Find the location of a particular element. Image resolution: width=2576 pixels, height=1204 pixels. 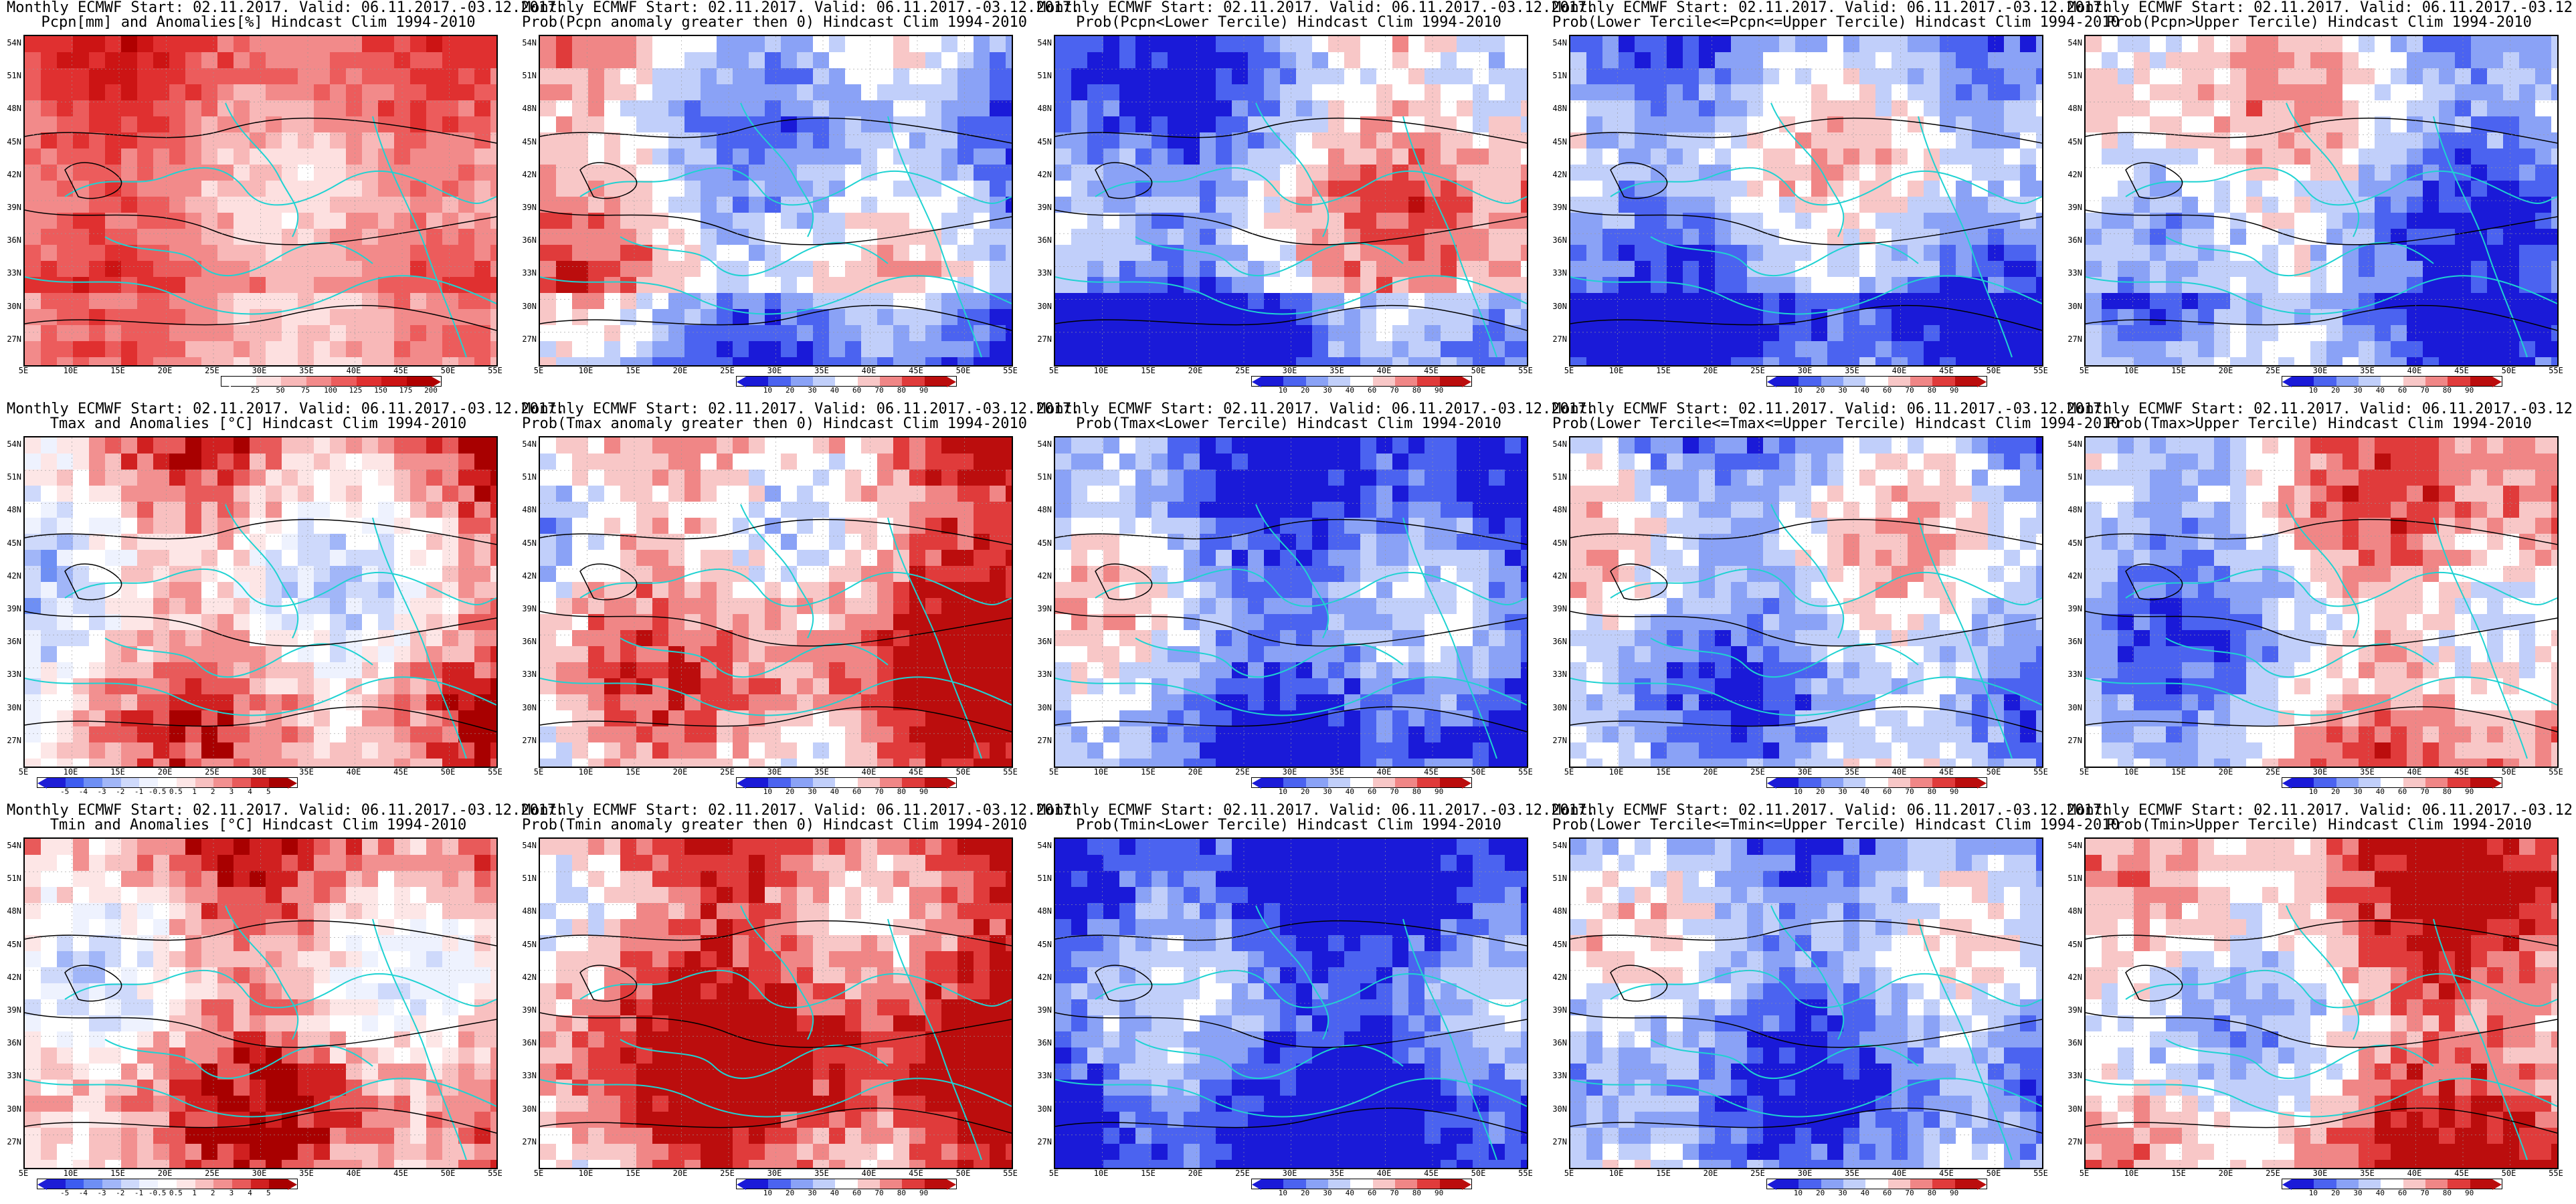

forecast-map is located at coordinates (260, 602).